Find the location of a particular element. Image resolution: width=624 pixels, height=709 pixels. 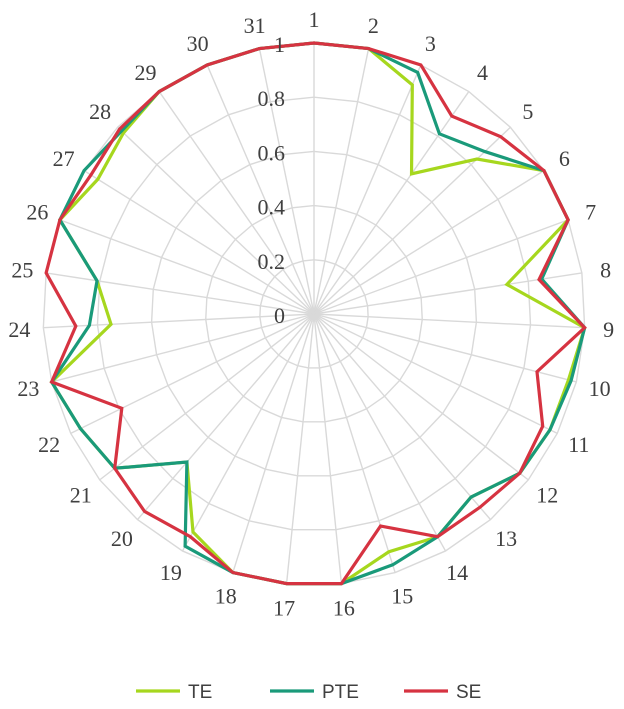

category-label: 18 is located at coordinates (226, 595).